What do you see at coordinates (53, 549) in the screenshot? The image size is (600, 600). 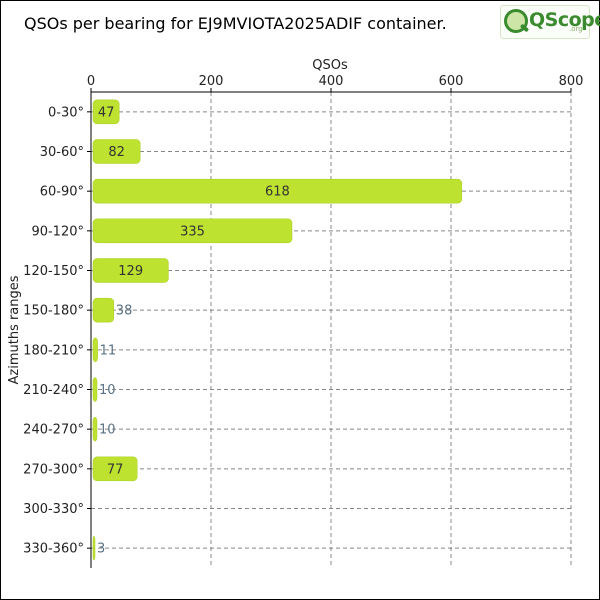 I see `y-tick-label: 330-360°` at bounding box center [53, 549].